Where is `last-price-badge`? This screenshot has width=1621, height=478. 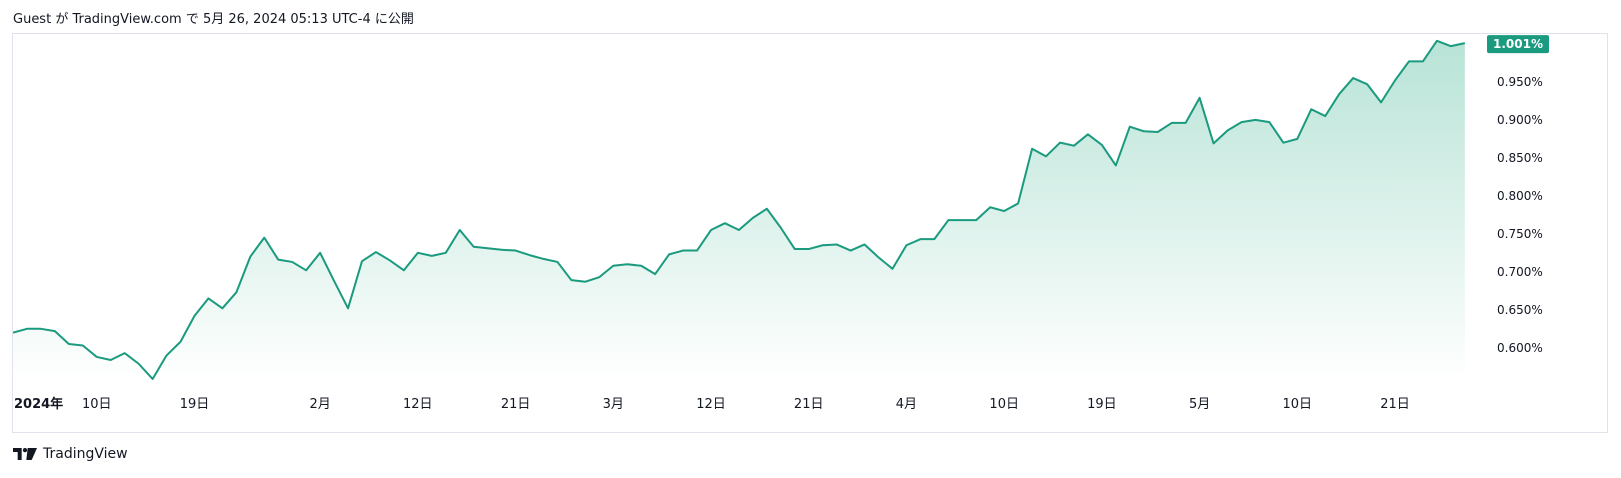 last-price-badge is located at coordinates (1518, 44).